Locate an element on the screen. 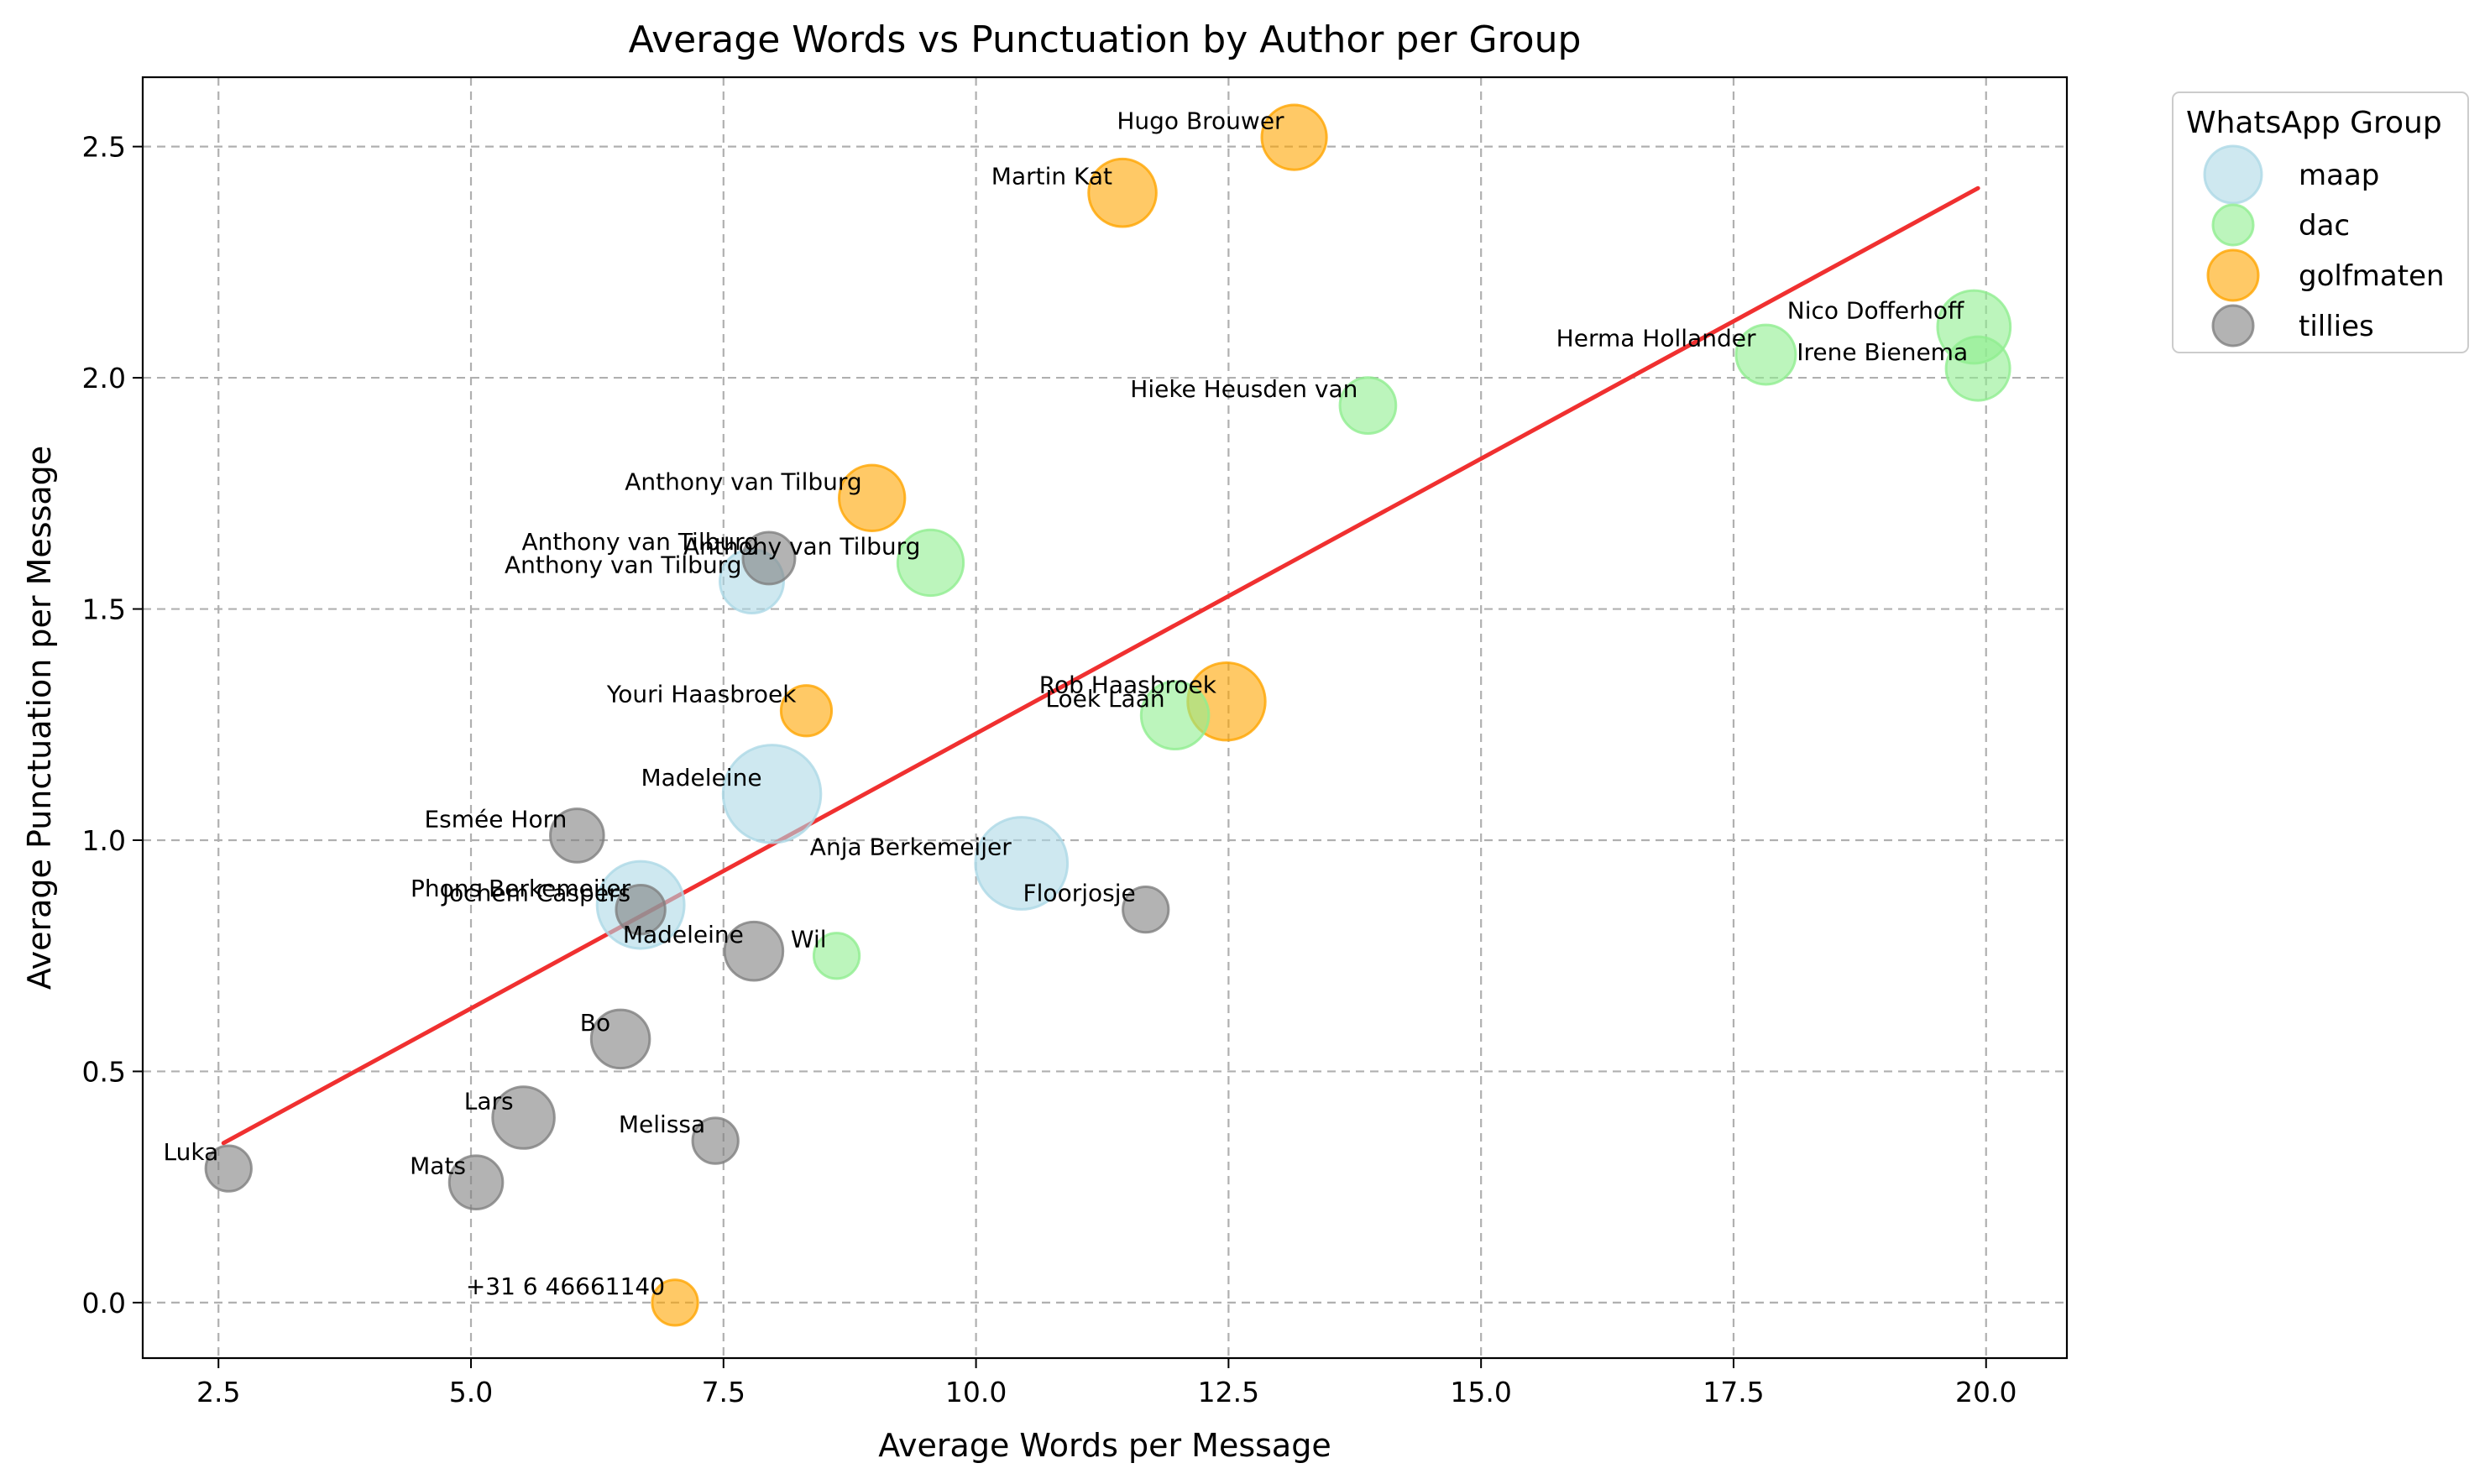  y-tick-label: 0.0 is located at coordinates (104, 1303).